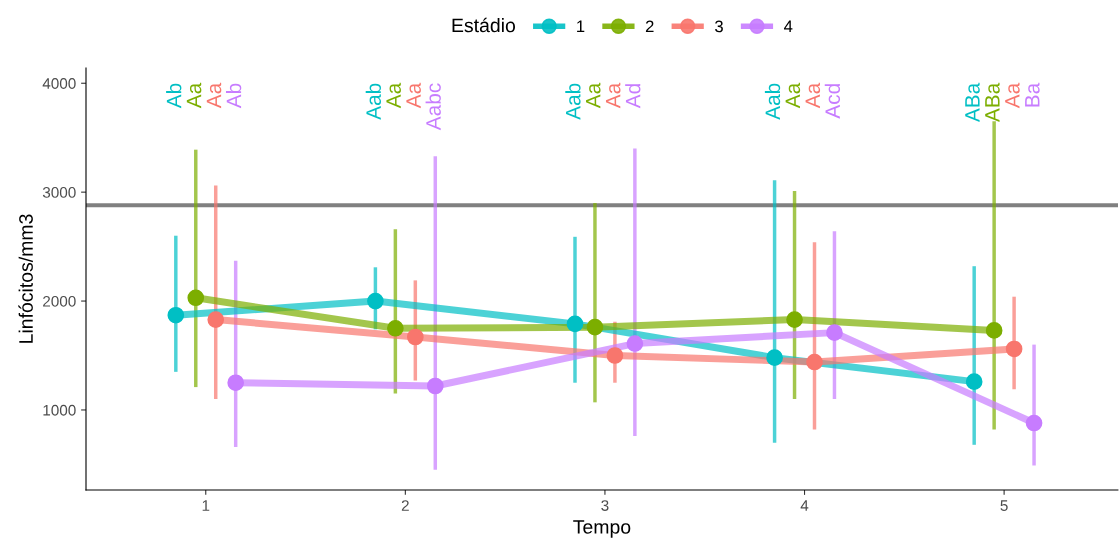 The height and width of the screenshot is (542, 1119). Describe the element at coordinates (719, 26) in the screenshot. I see `legend-label: 3` at that location.